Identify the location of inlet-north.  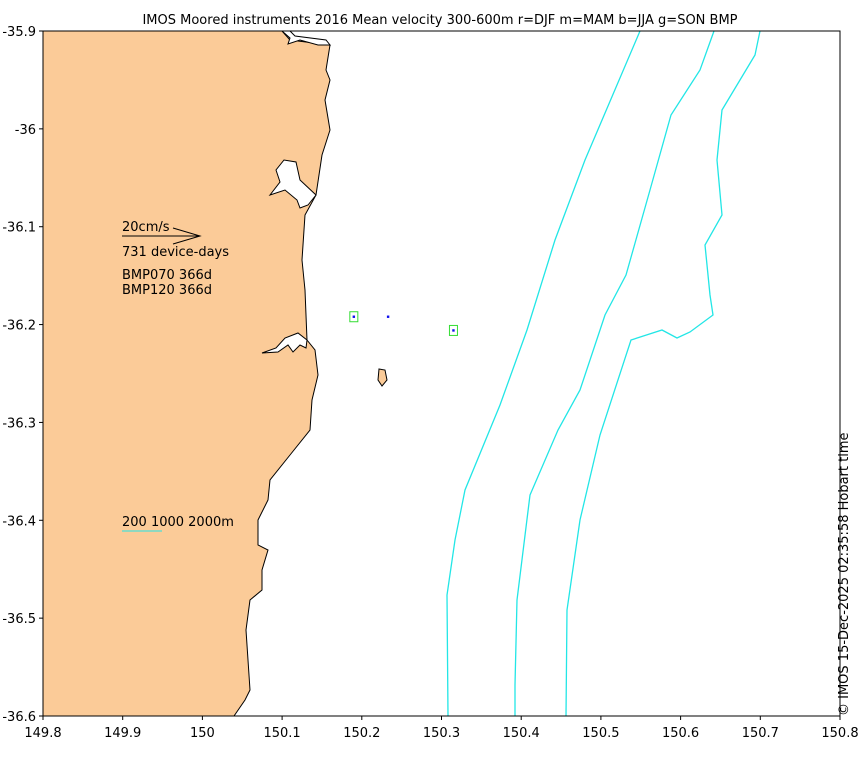
(306, 38).